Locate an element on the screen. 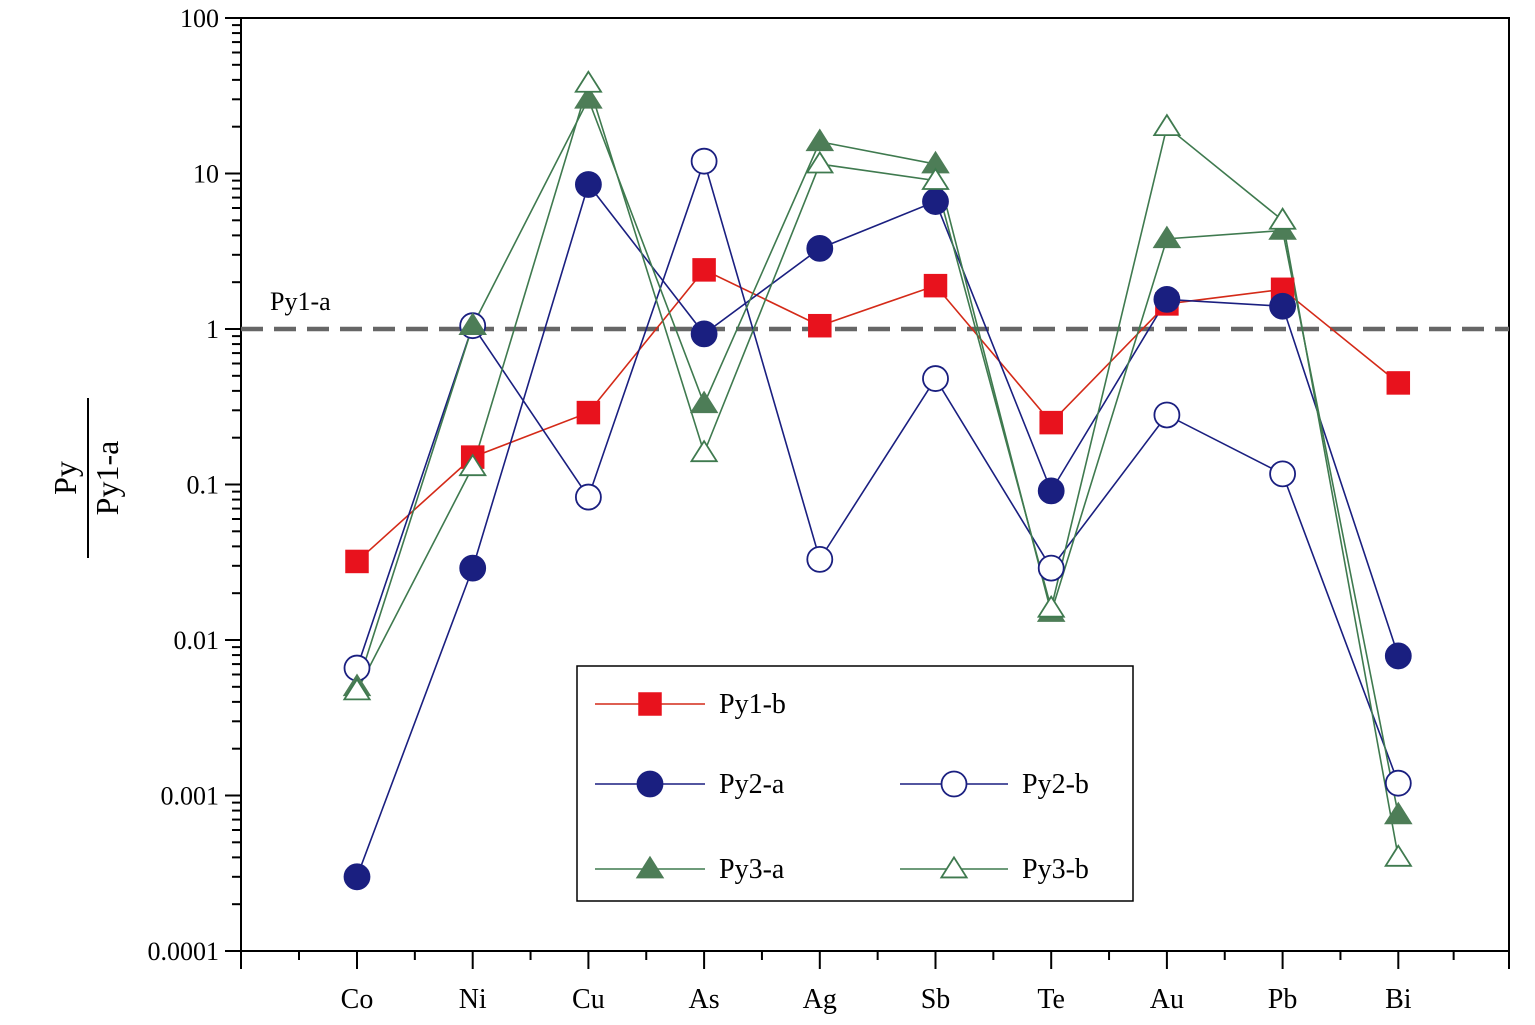 The image size is (1535, 1025). x-tick-label: As is located at coordinates (704, 999).